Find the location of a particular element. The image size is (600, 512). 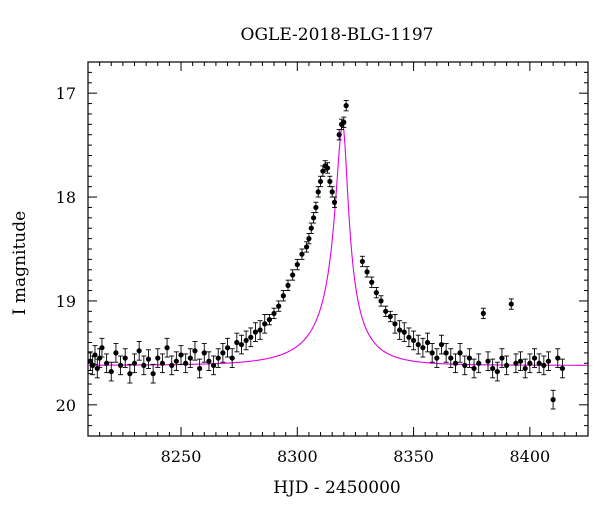

y-tick-label: 17 is located at coordinates (66, 93).